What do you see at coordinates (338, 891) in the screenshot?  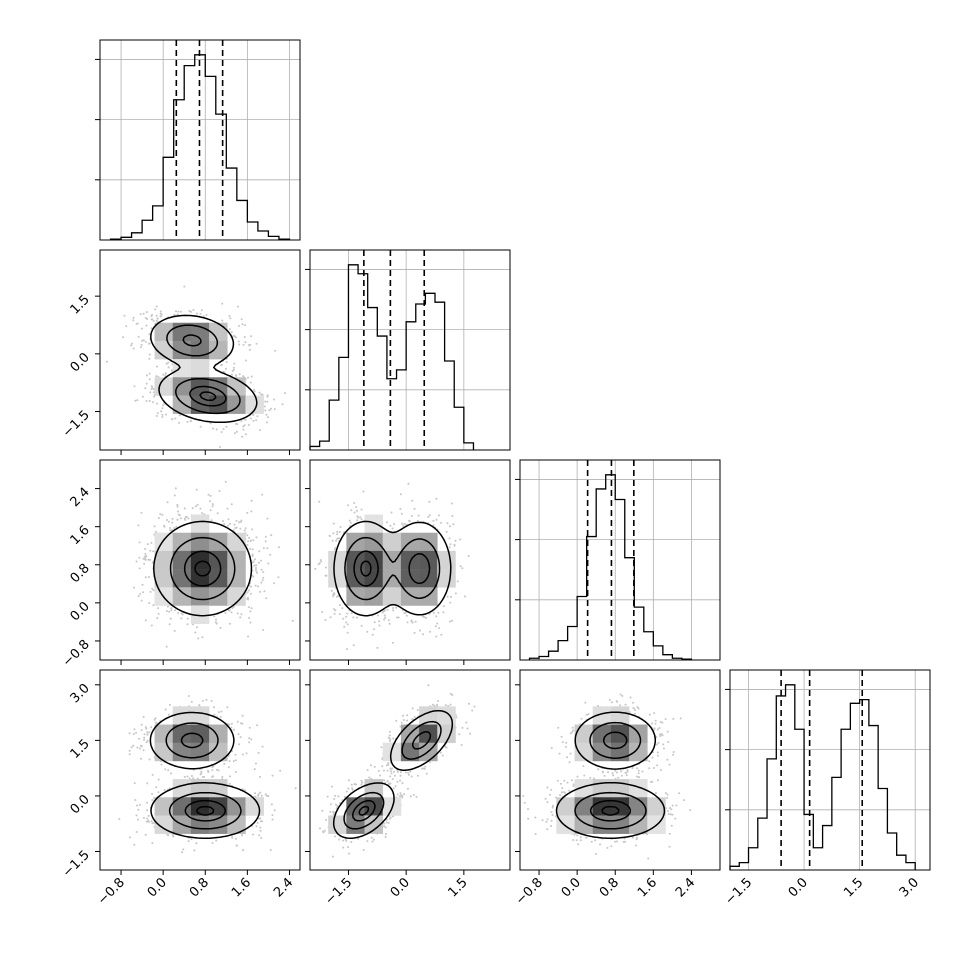 I see `x-tick-label: −1.5` at bounding box center [338, 891].